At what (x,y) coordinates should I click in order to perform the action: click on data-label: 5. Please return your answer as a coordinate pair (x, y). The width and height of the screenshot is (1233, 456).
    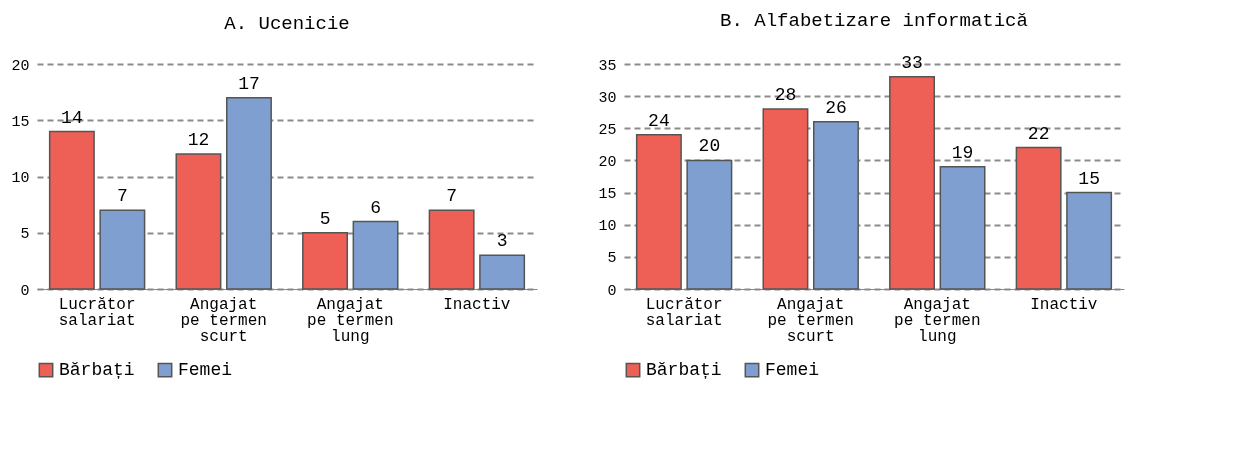
    Looking at the image, I should click on (325, 218).